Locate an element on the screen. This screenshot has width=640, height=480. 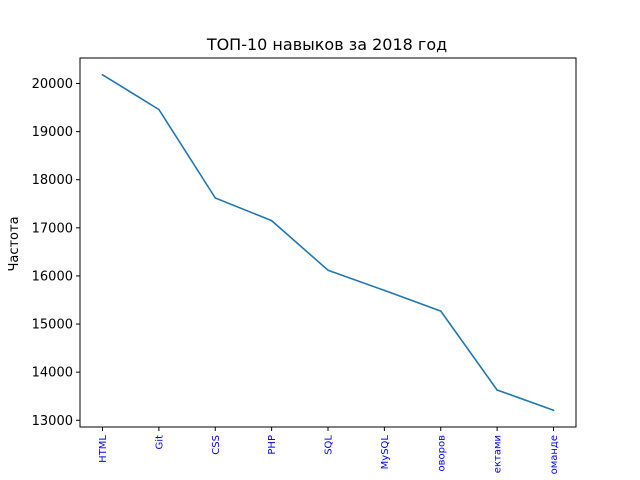
y-tick-label: 15000 is located at coordinates (52, 325).